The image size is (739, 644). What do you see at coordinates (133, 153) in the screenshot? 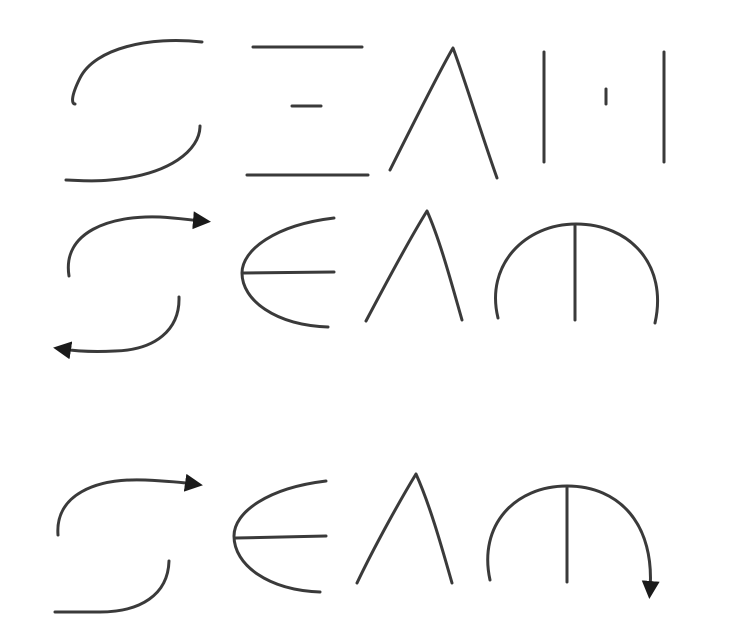
I see `row1-letter-s-lower` at bounding box center [133, 153].